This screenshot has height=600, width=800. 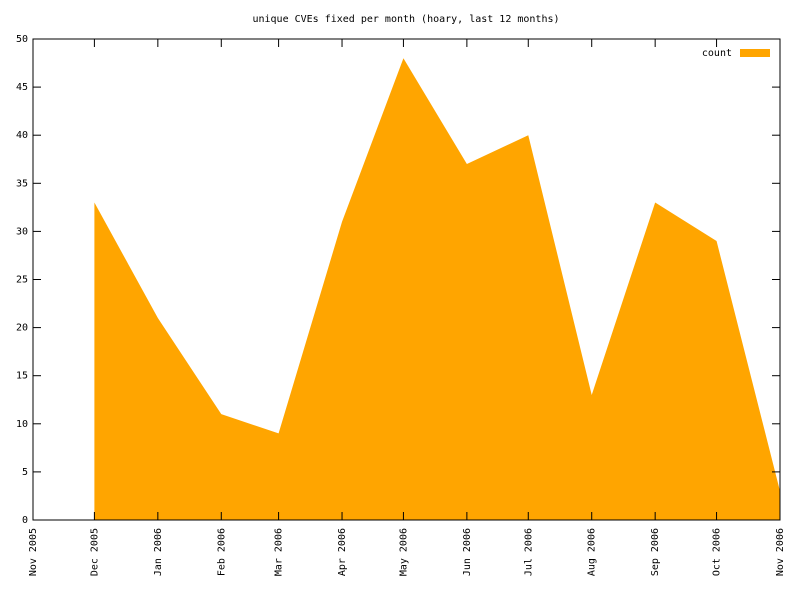 I want to click on x-tick-label: Nov 2006, so click(x=780, y=552).